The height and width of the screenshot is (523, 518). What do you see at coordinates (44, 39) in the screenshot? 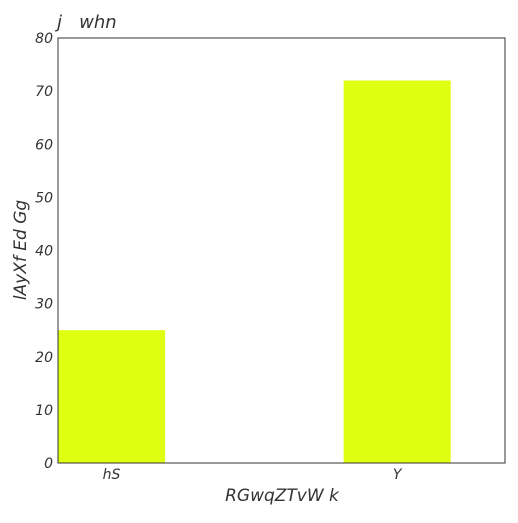
I see `y-tick-label: 80` at bounding box center [44, 39].